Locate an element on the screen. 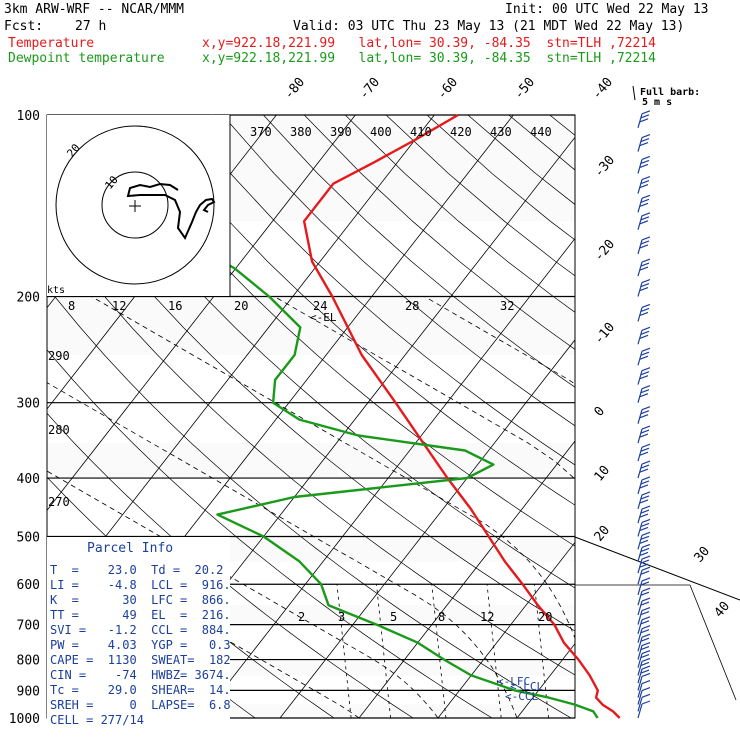 This screenshot has height=740, width=740. theta-label: 380 is located at coordinates (301, 132).